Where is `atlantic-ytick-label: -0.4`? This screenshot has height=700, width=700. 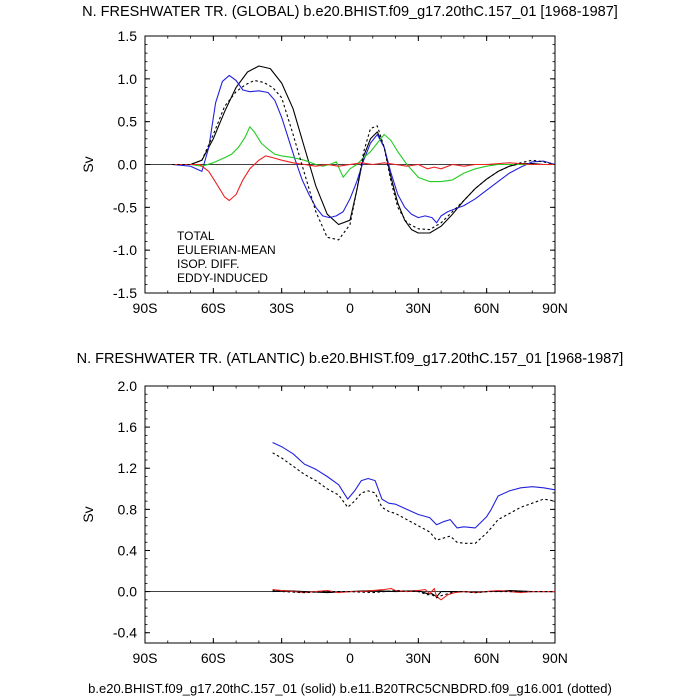
atlantic-ytick-label: -0.4 is located at coordinates (125, 633).